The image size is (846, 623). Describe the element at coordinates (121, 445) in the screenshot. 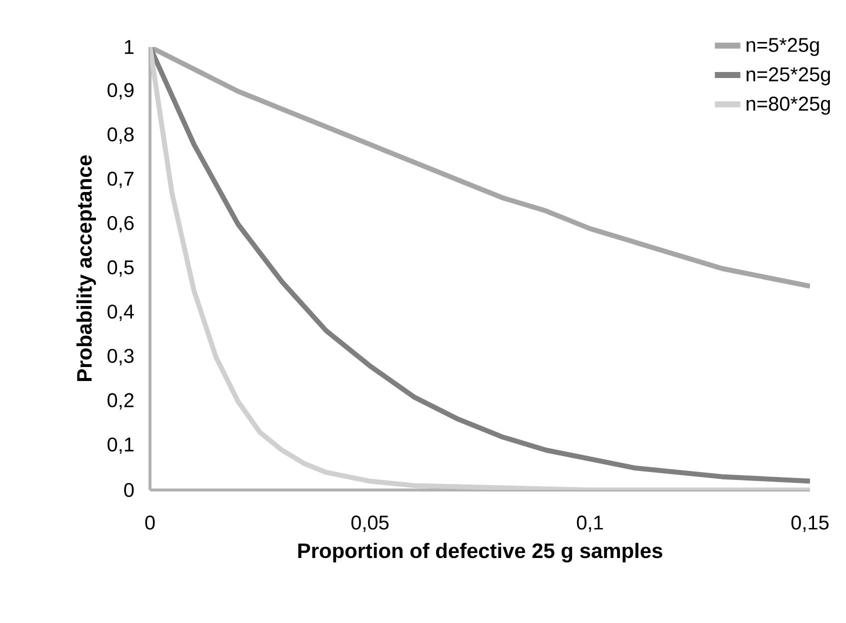

I see `y-tick-label: 0,1` at that location.